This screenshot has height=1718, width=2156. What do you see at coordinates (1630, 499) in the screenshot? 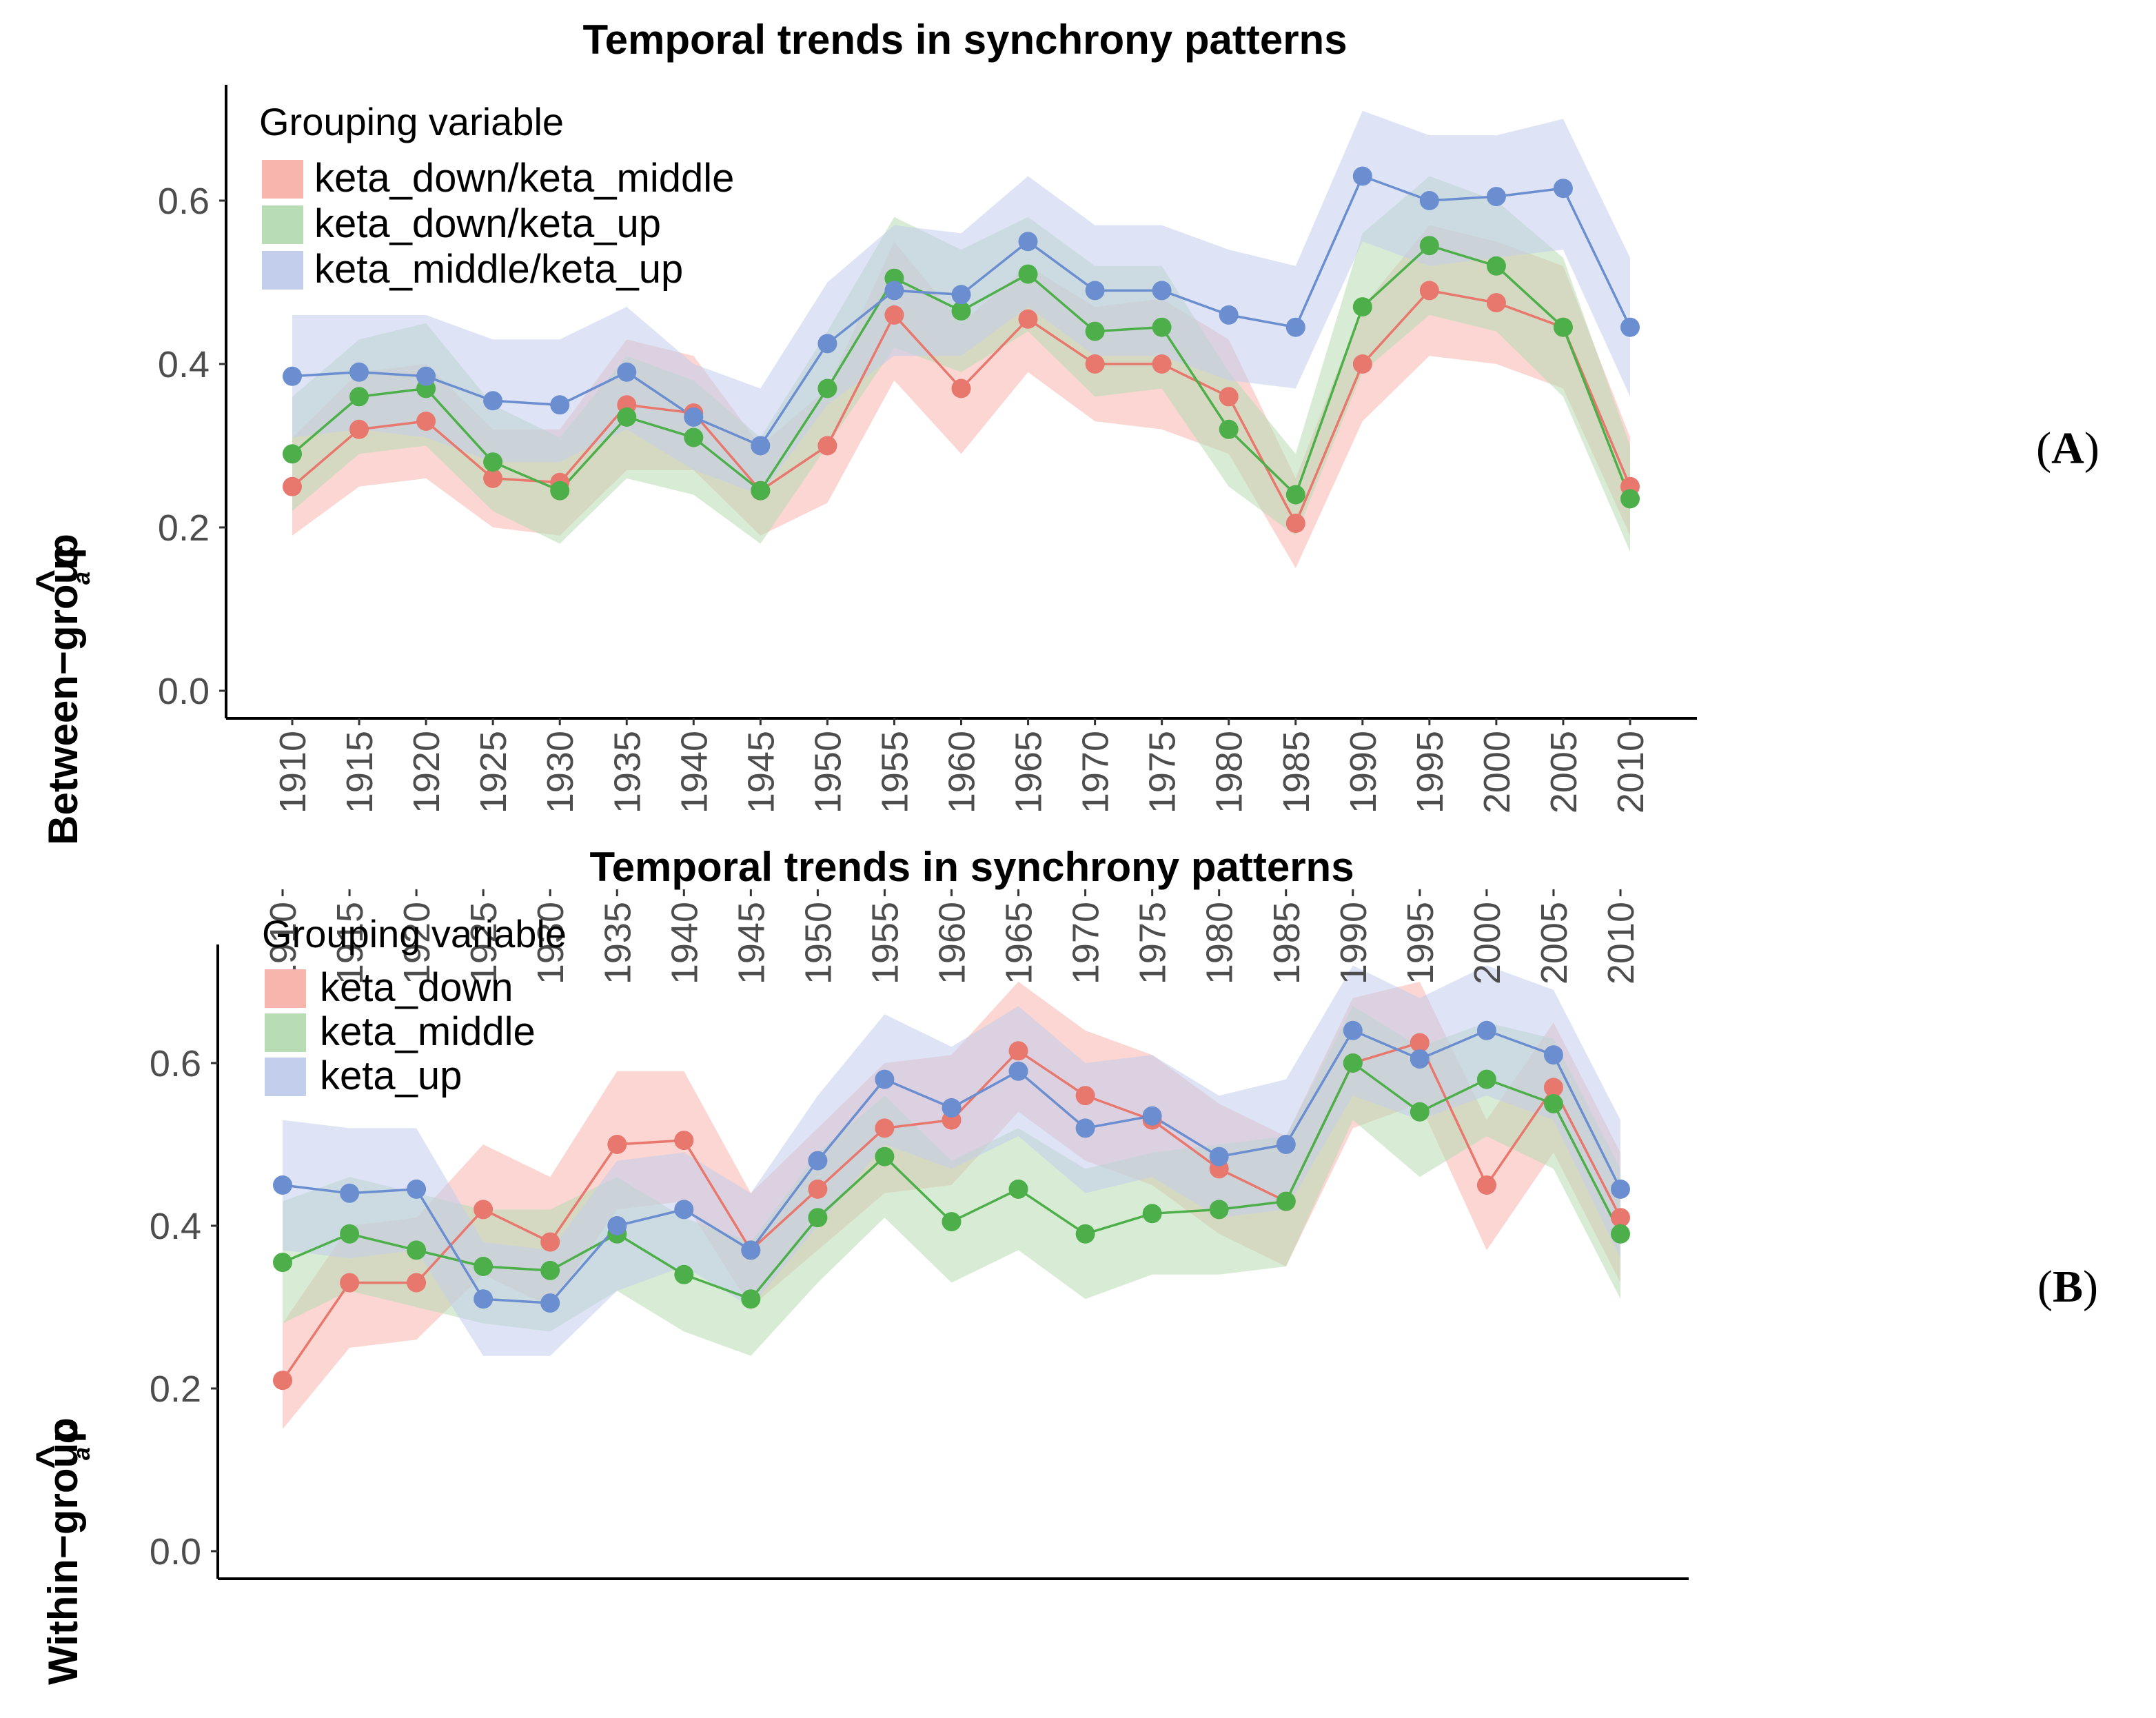
I see `panel-a-point-keta-down-keta-up-2010` at bounding box center [1630, 499].